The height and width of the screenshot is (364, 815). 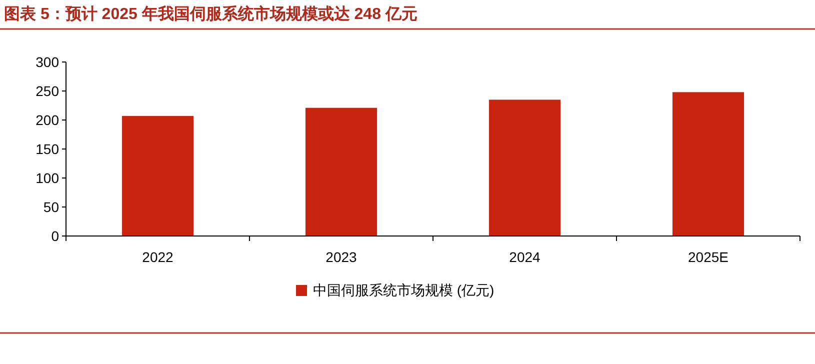 I want to click on x-tick-label: 2025E, so click(x=708, y=257).